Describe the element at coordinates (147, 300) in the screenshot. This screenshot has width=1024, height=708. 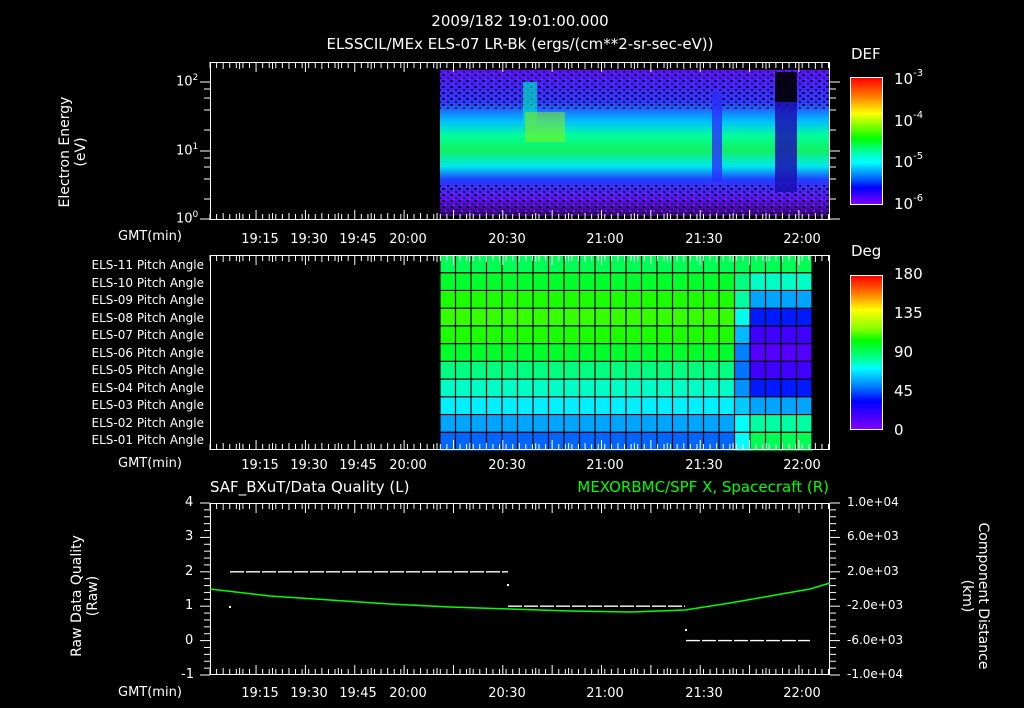
I see `pitch-row-label: ELS-09 Pitch Angle` at that location.